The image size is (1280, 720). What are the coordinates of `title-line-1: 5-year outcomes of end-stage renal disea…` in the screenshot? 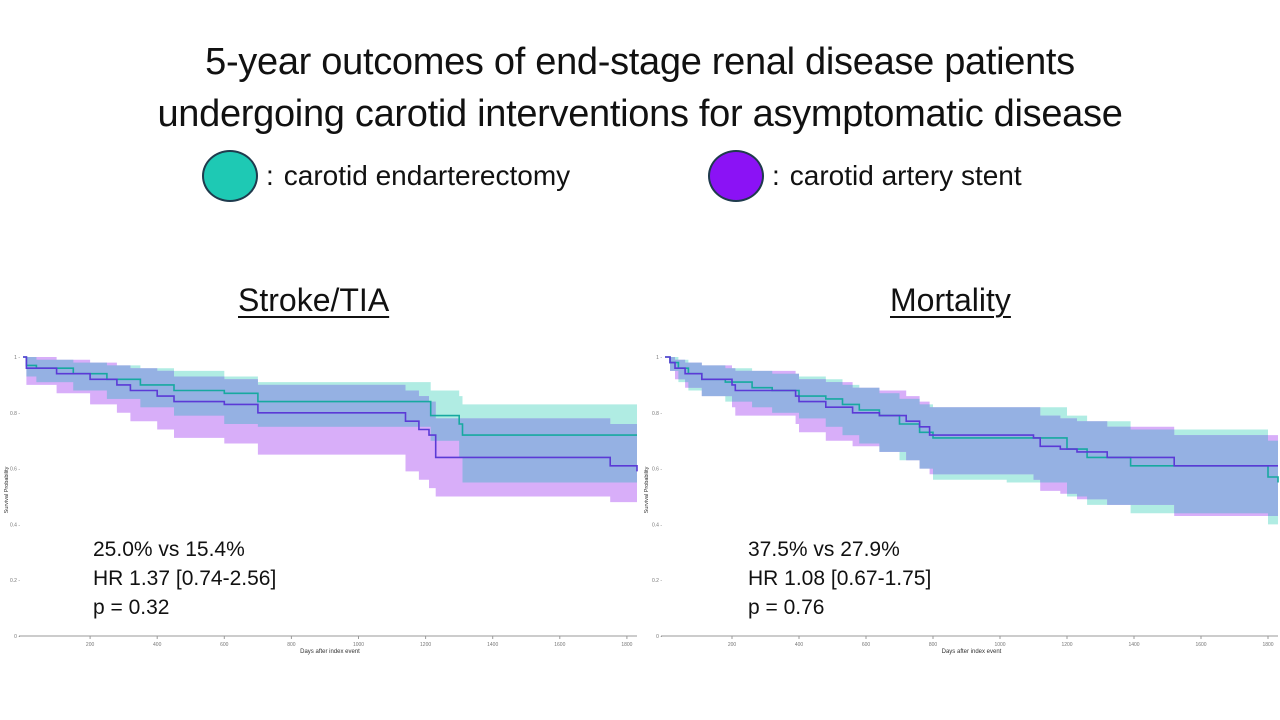 It's located at (640, 62).